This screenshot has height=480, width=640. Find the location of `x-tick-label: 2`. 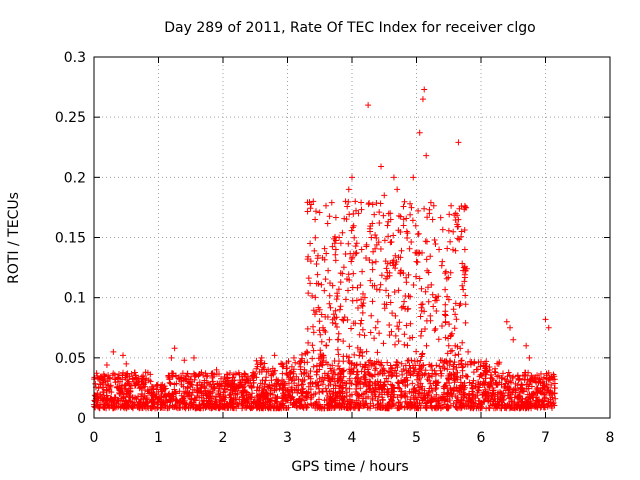

x-tick-label: 2 is located at coordinates (223, 438).